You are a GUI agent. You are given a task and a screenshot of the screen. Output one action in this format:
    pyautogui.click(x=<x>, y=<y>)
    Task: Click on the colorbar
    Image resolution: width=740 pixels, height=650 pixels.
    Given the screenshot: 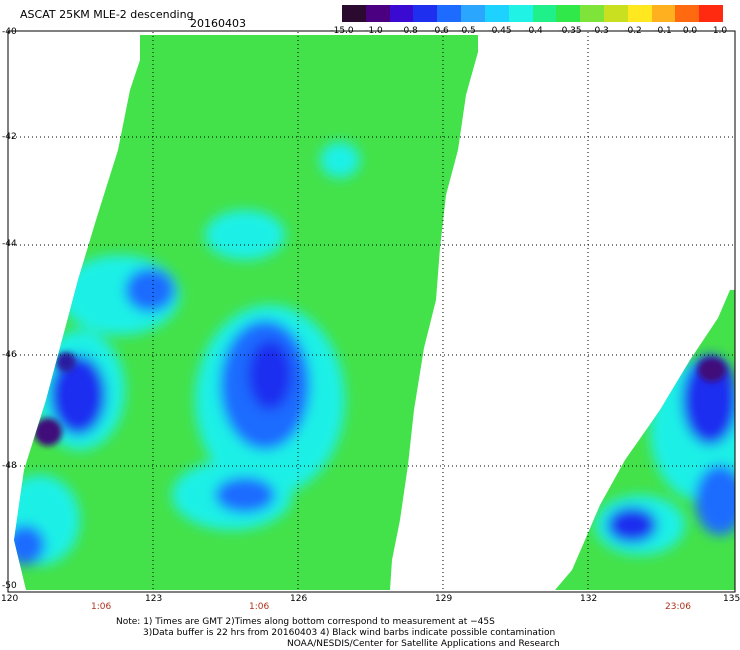 What is the action you would take?
    pyautogui.click(x=532, y=13)
    